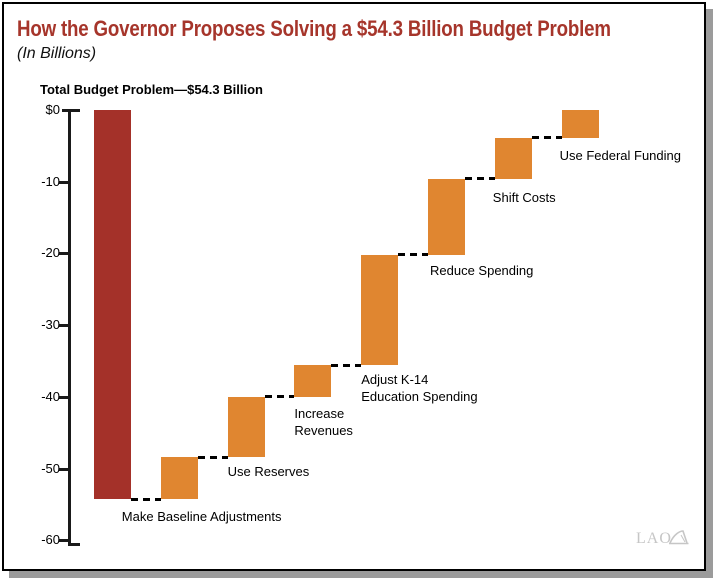 The height and width of the screenshot is (583, 720). I want to click on y-tick-label: -10, so click(50, 181).